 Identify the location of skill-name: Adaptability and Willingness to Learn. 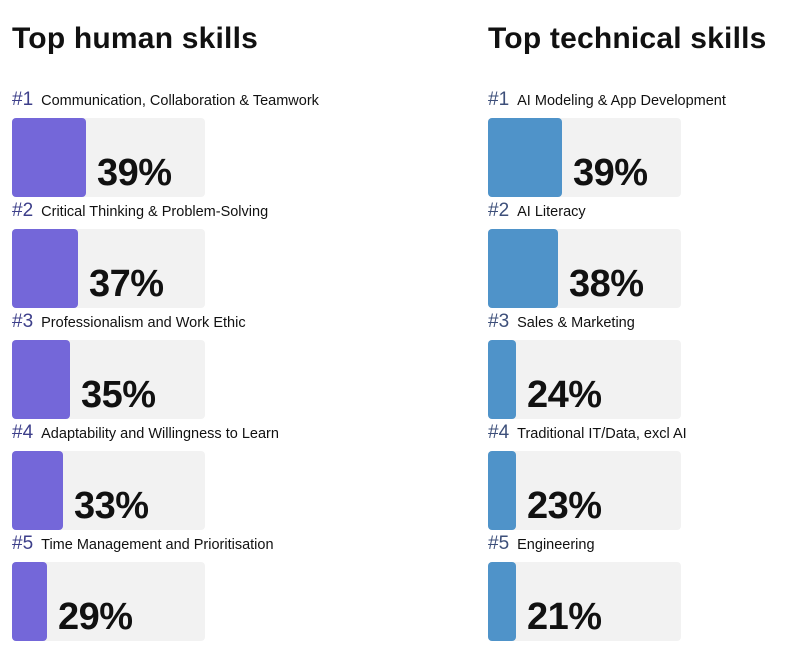
(160, 434).